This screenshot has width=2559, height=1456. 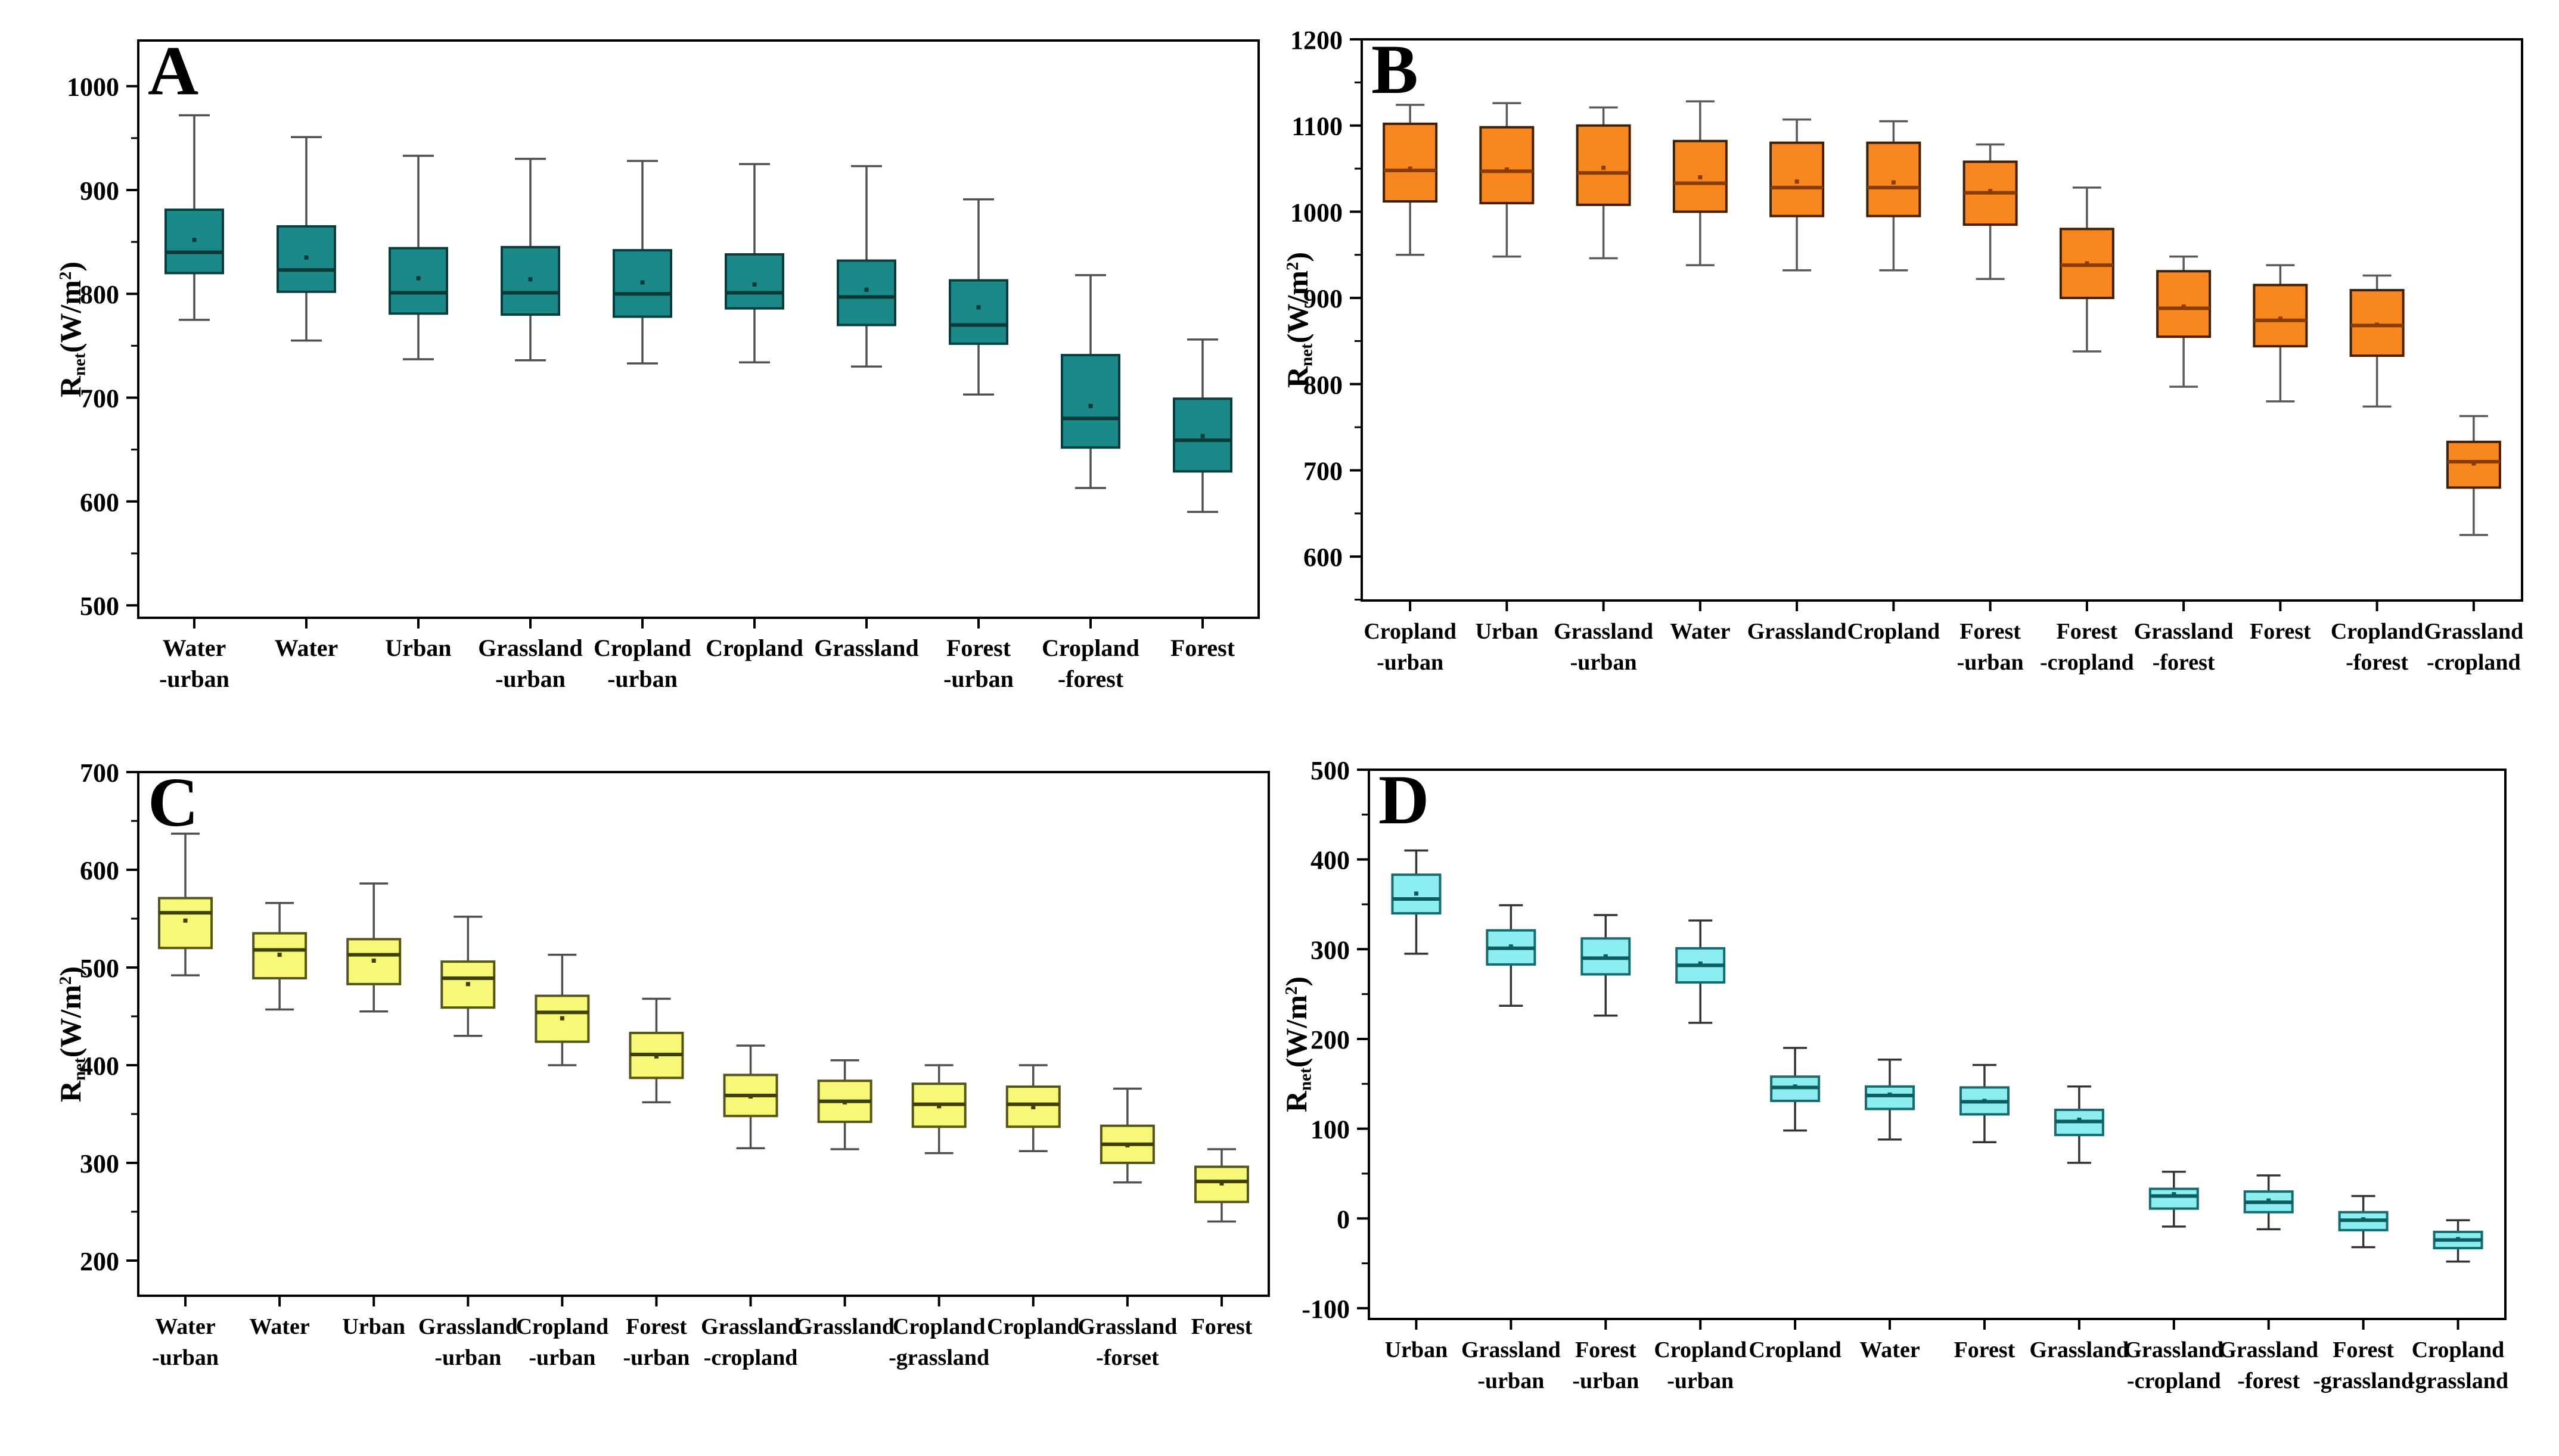 I want to click on box-Water, so click(x=1890, y=1099).